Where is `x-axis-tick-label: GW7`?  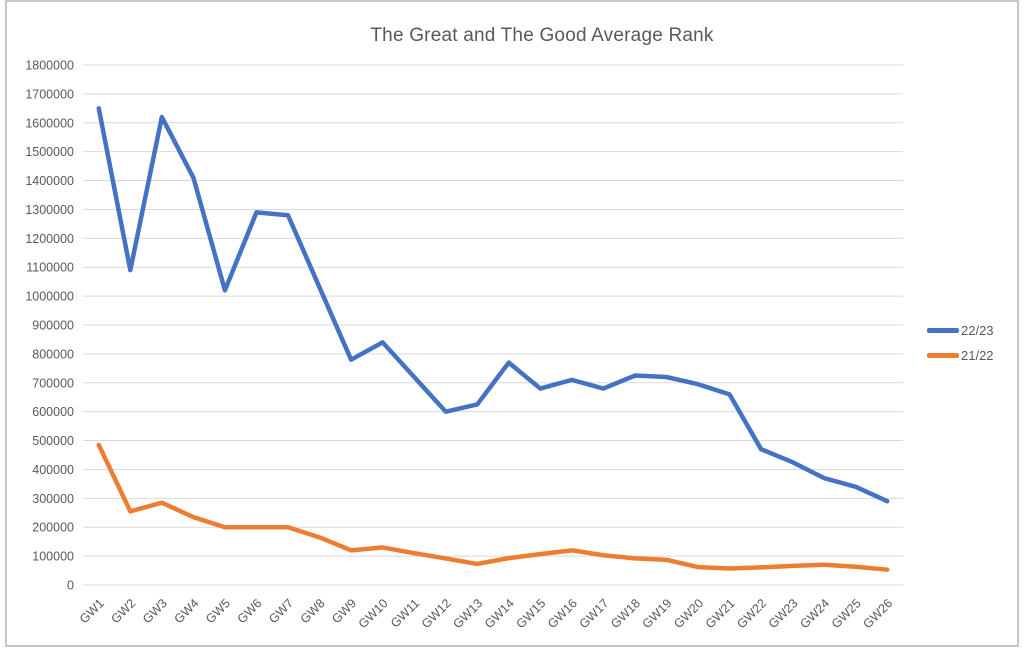 x-axis-tick-label: GW7 is located at coordinates (281, 611).